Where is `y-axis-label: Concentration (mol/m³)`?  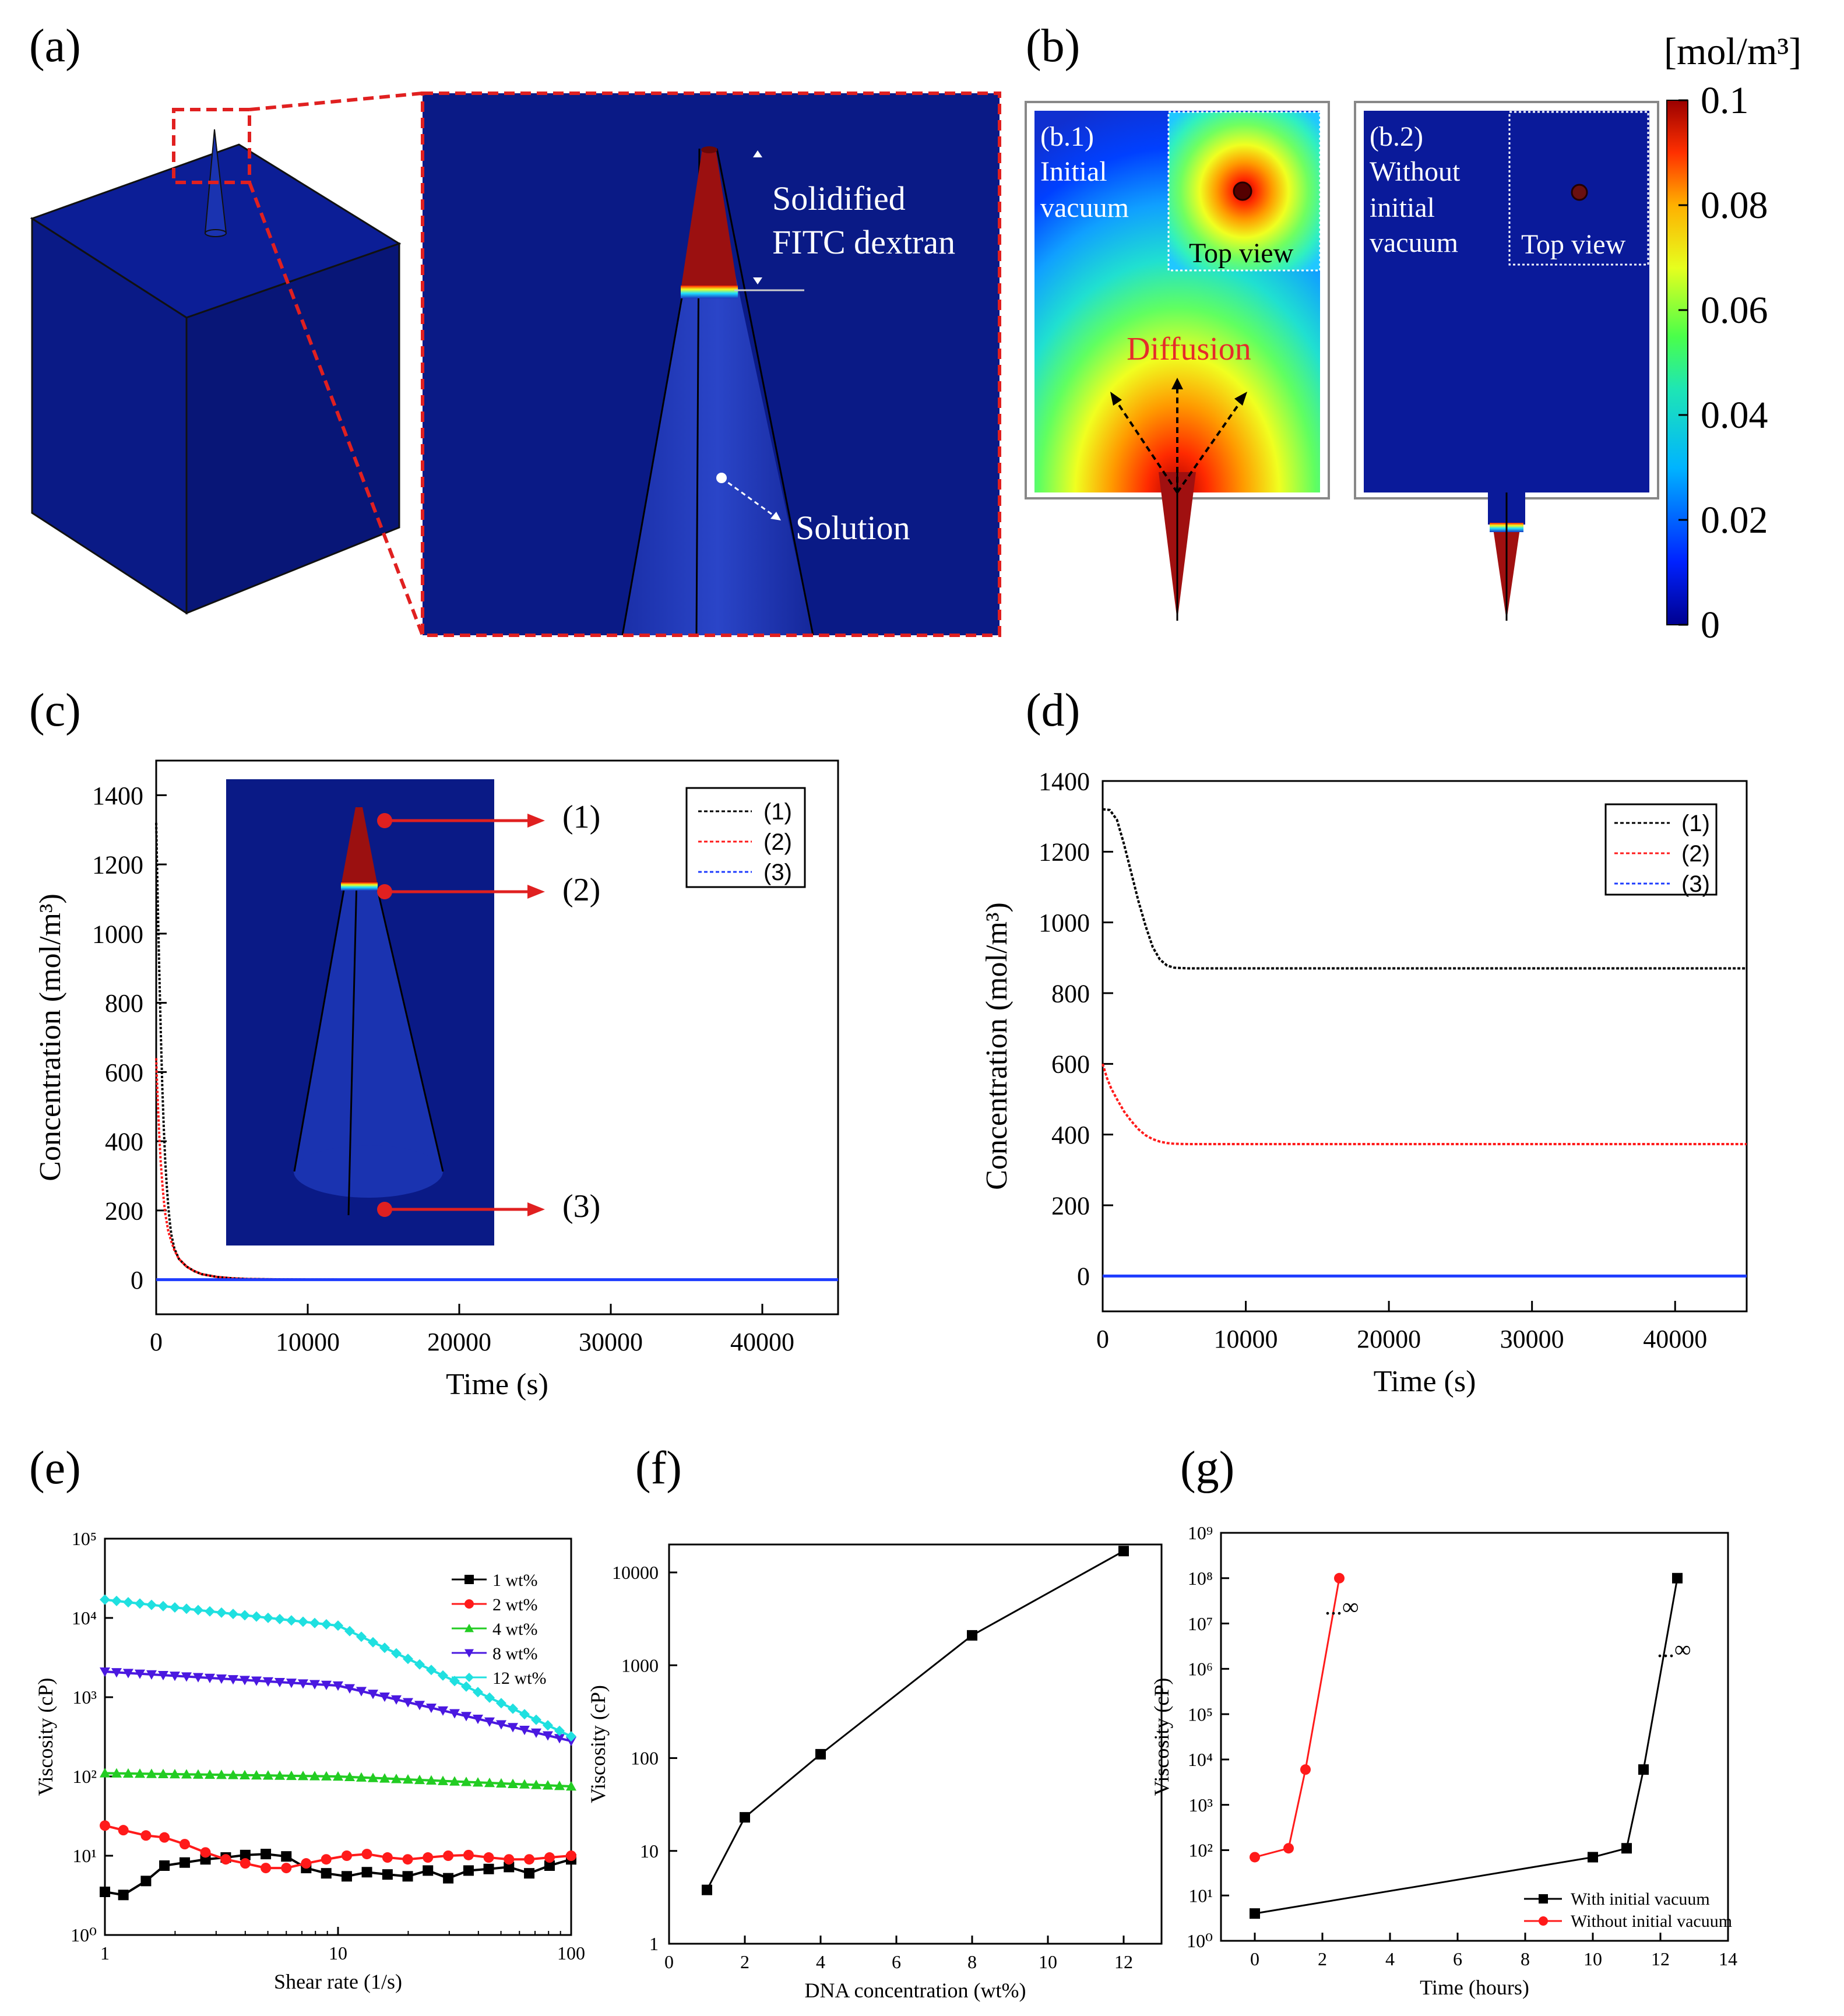 y-axis-label: Concentration (mol/m³) is located at coordinates (50, 1037).